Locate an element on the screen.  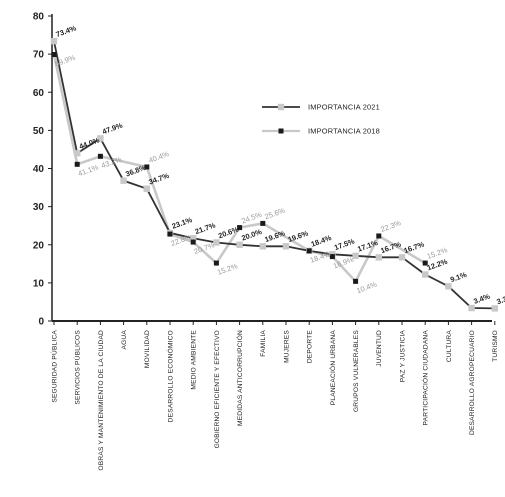
point-2021-grupos-vulnerables is located at coordinates (355, 256).